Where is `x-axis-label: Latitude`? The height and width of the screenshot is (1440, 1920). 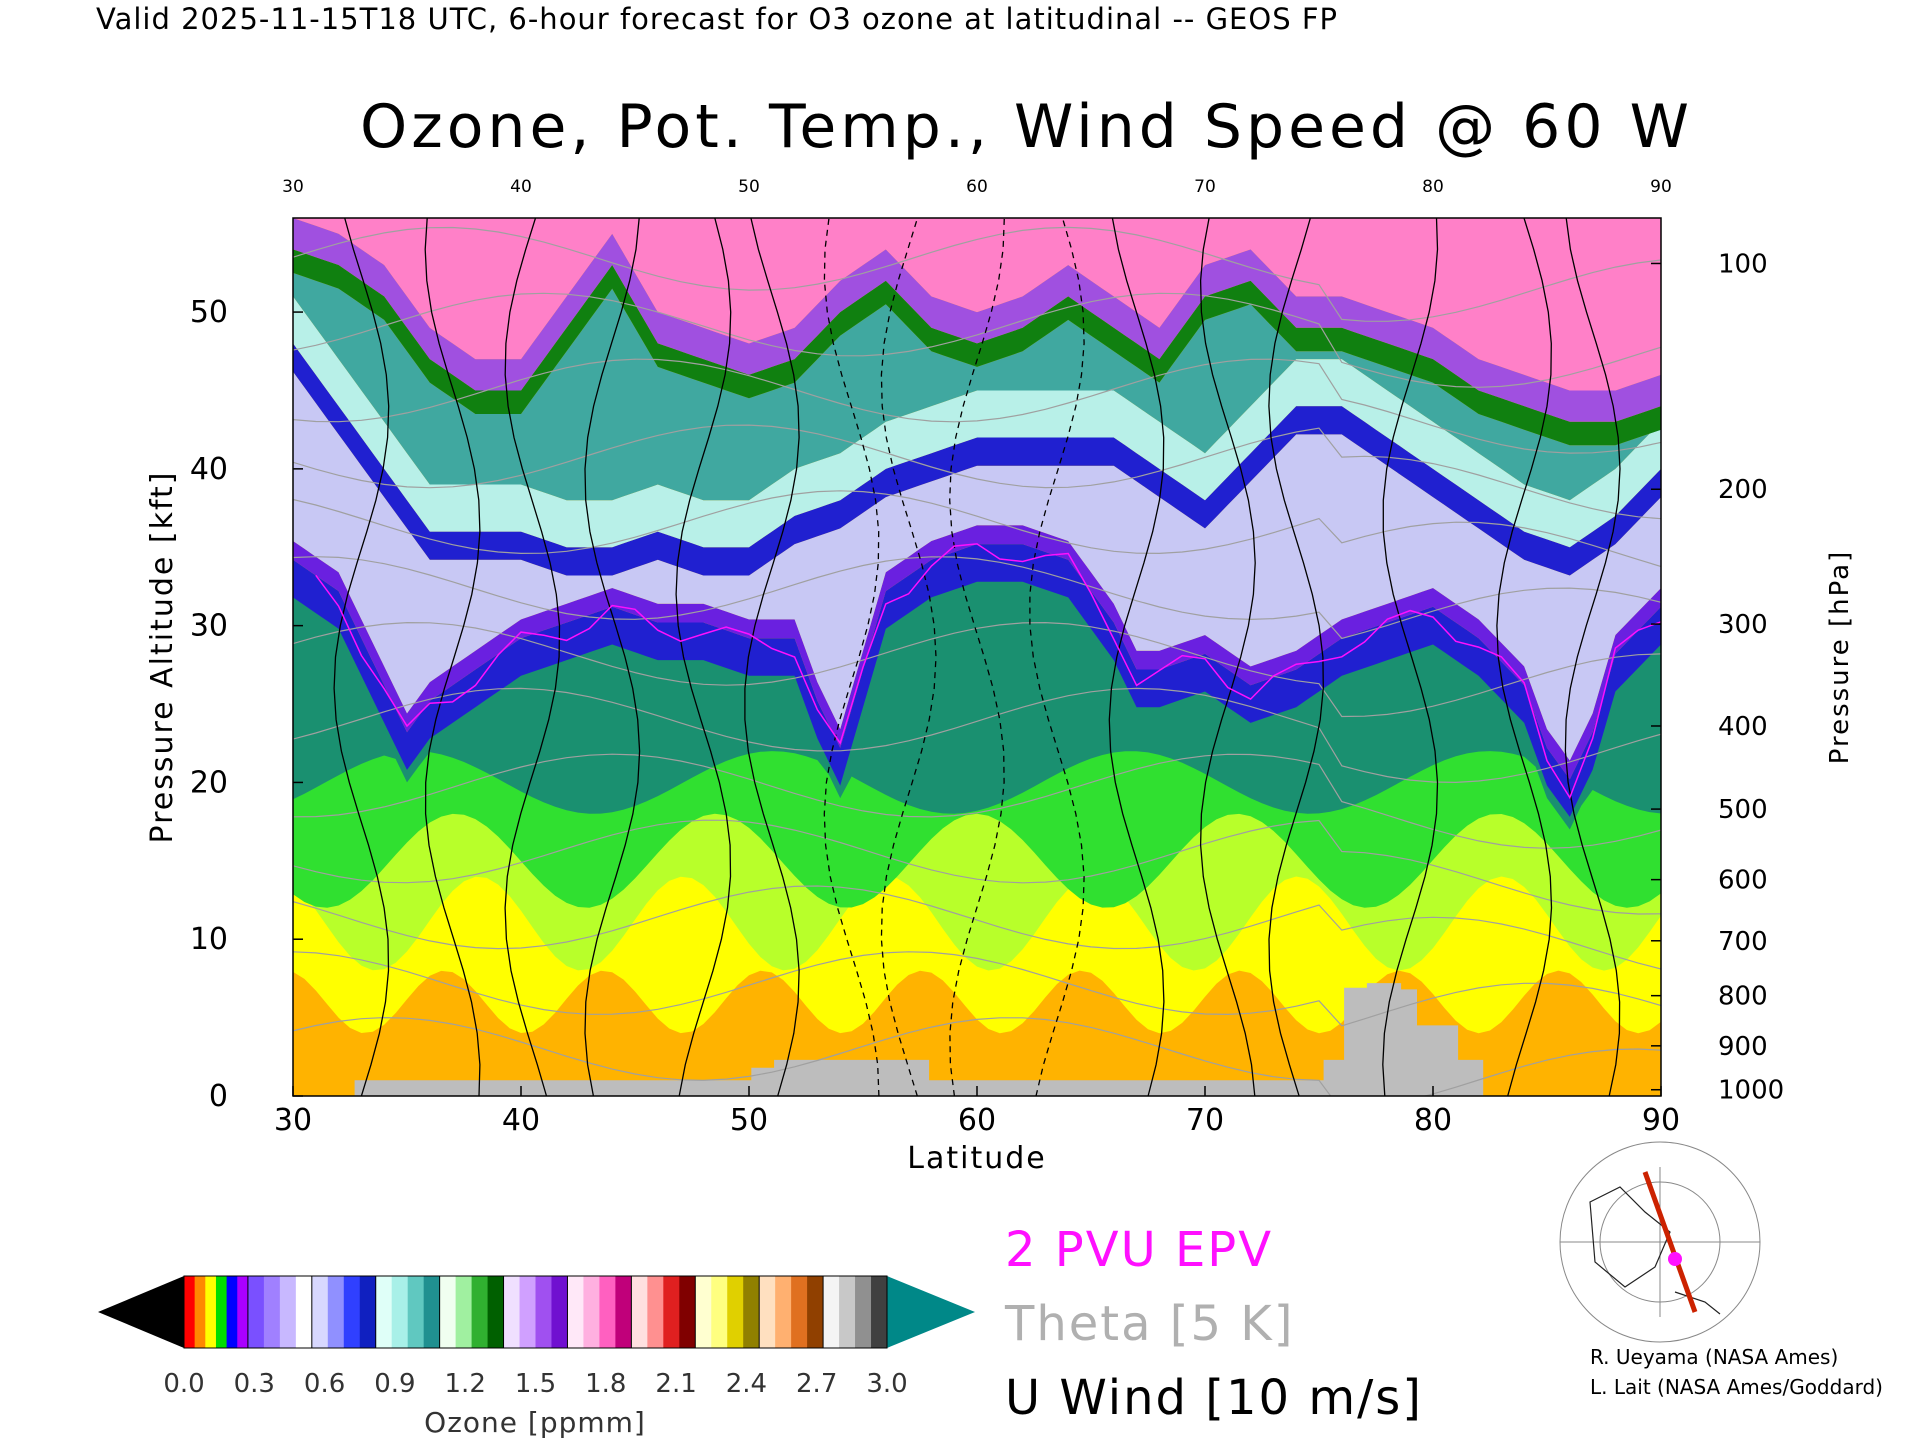
x-axis-label: Latitude is located at coordinates (976, 1158).